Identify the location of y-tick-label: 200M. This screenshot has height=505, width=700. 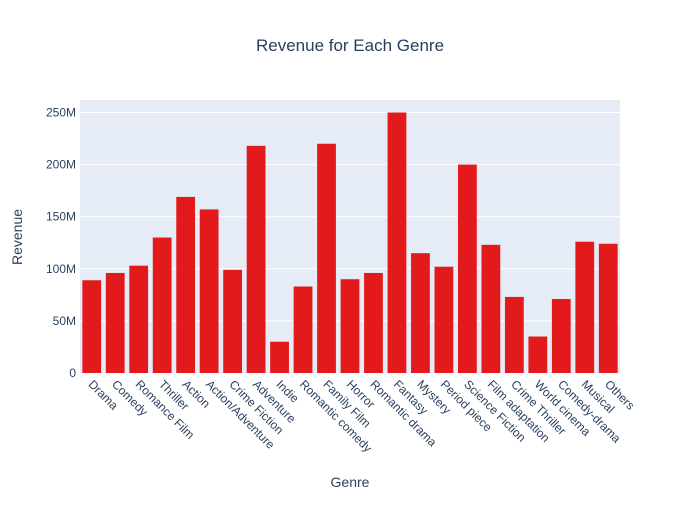
(61, 165).